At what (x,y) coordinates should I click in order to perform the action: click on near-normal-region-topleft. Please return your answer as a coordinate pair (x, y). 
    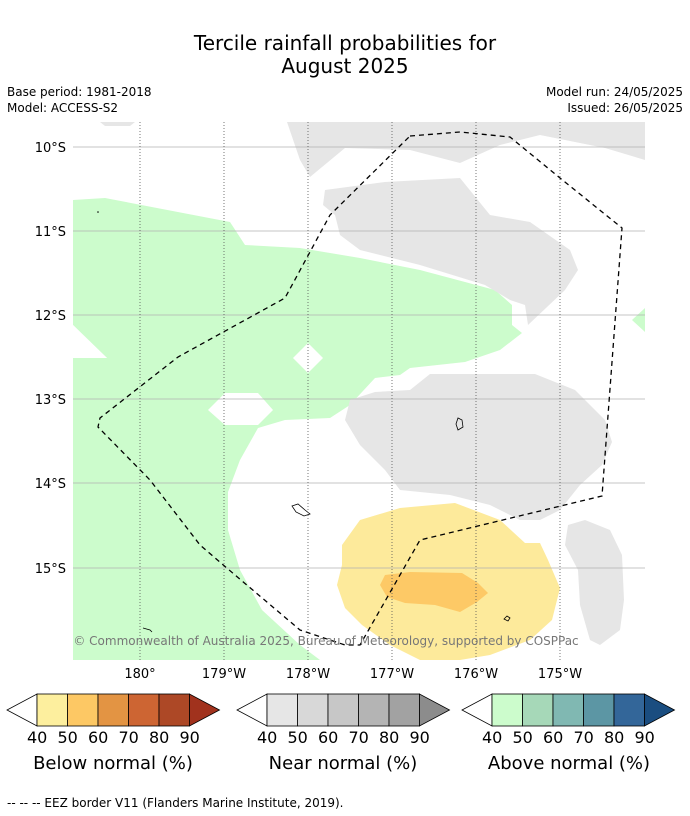
    Looking at the image, I should click on (117, 124).